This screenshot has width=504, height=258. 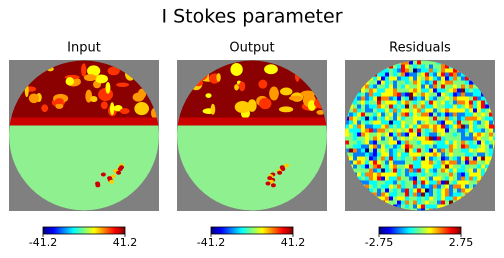 I want to click on map-stripe, so click(x=84, y=121).